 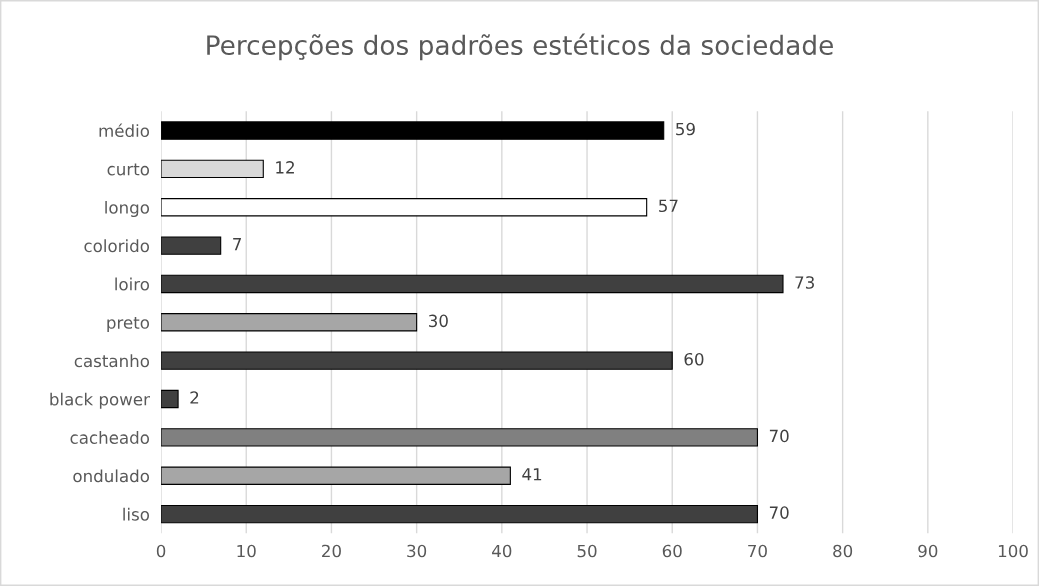 What do you see at coordinates (672, 551) in the screenshot?
I see `x-tick-label: 60` at bounding box center [672, 551].